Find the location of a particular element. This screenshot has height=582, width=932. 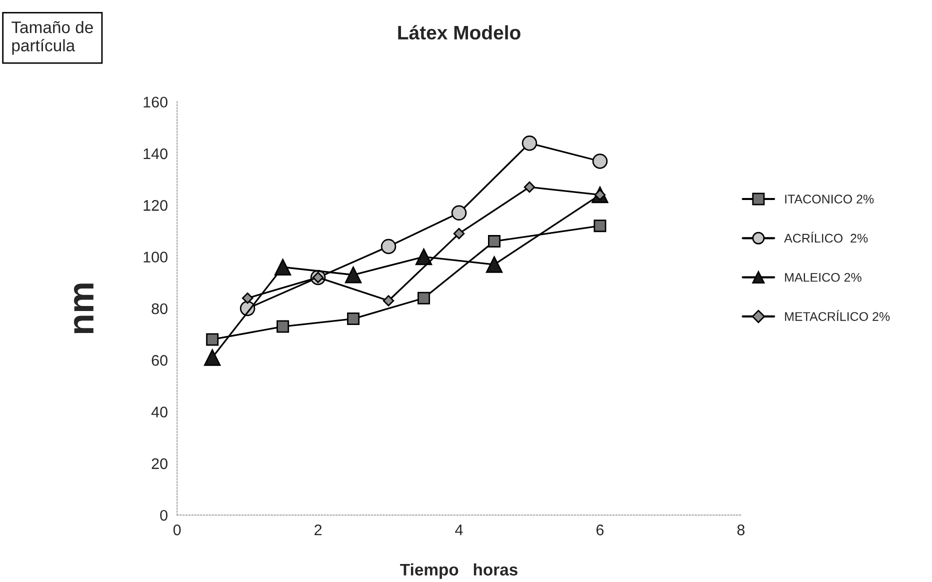

y-tick-label: 20 is located at coordinates (160, 464).